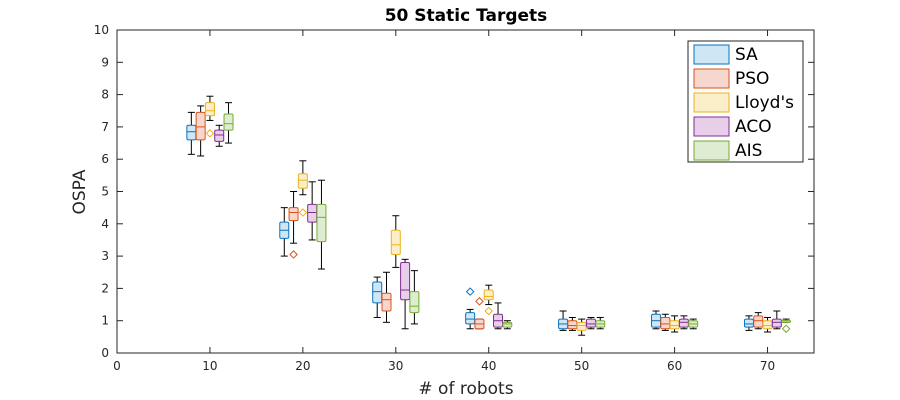 The image size is (900, 400). What do you see at coordinates (764, 103) in the screenshot?
I see `legend-label-lloyds: Lloyd's` at bounding box center [764, 103].